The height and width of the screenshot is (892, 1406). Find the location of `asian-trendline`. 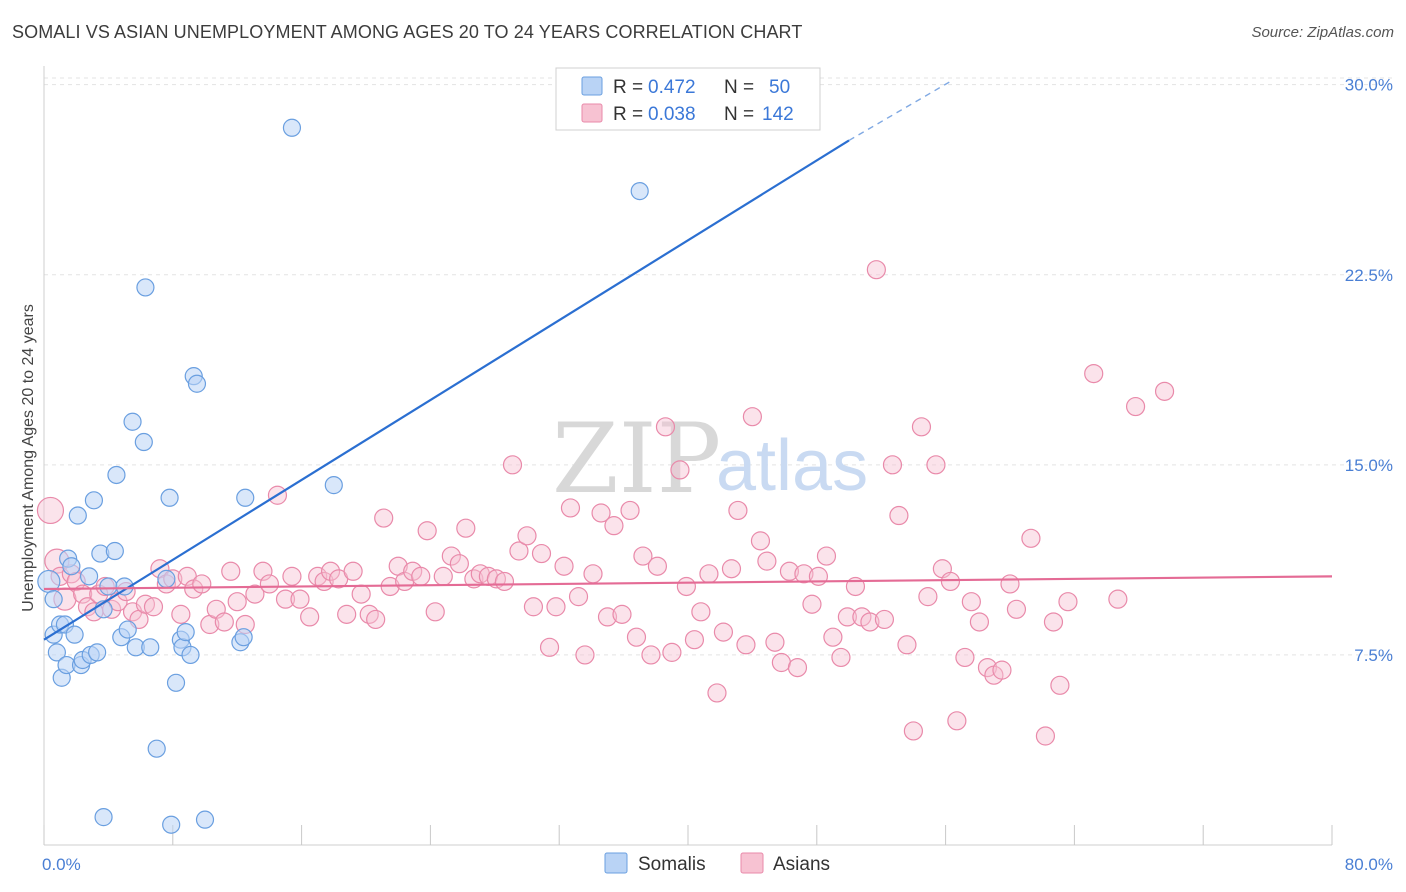

asian-trendline is located at coordinates (688, 583).